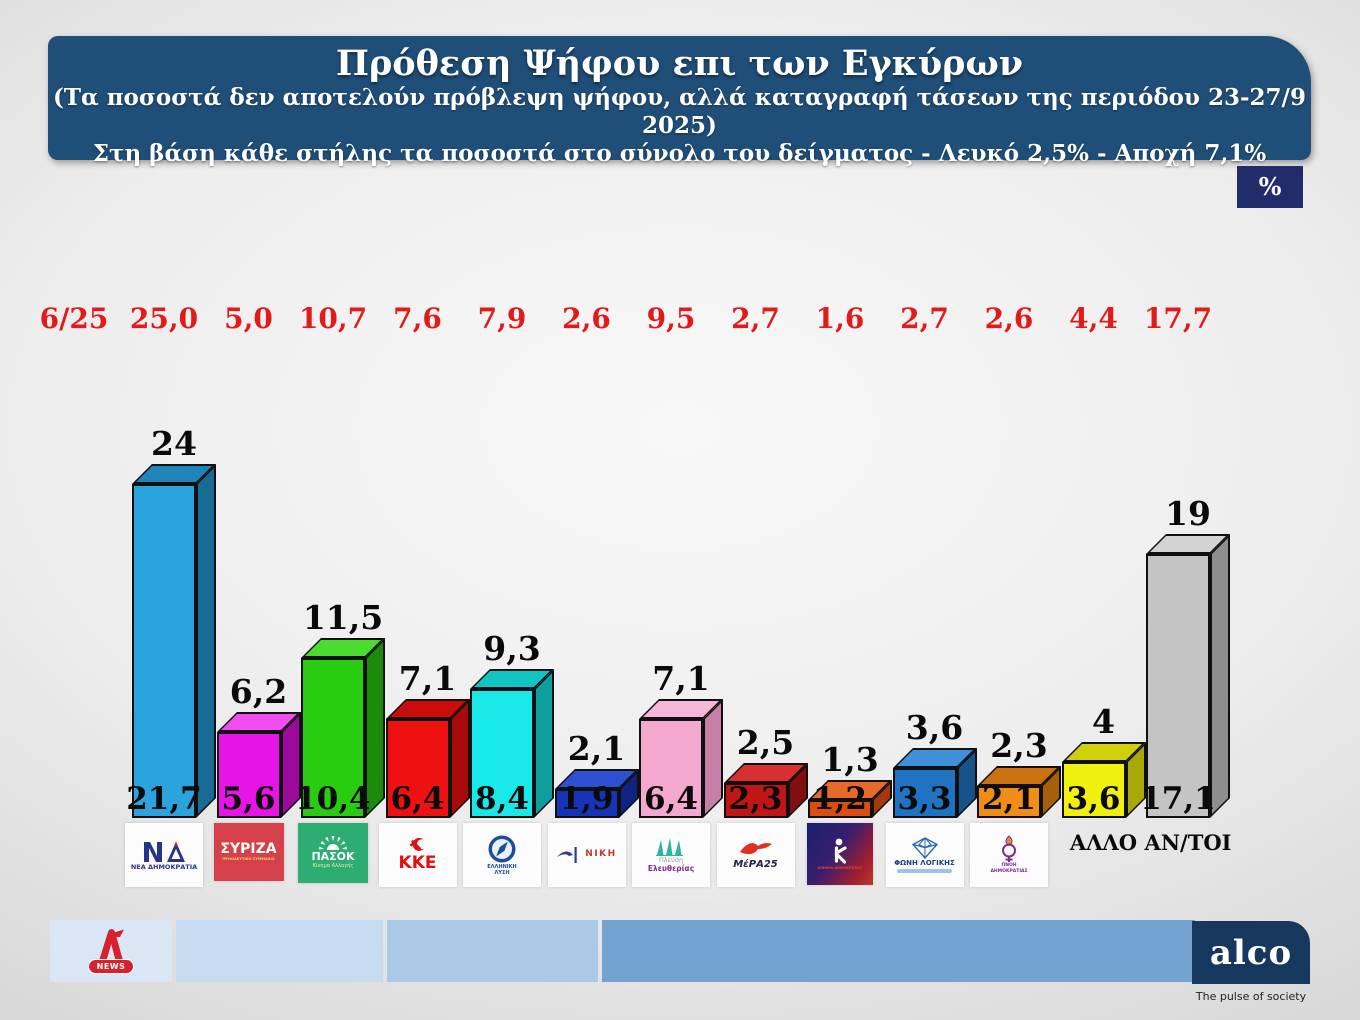  Describe the element at coordinates (333, 857) in the screenshot. I see `party-logo-text: ΠΑΣΟΚ` at that location.